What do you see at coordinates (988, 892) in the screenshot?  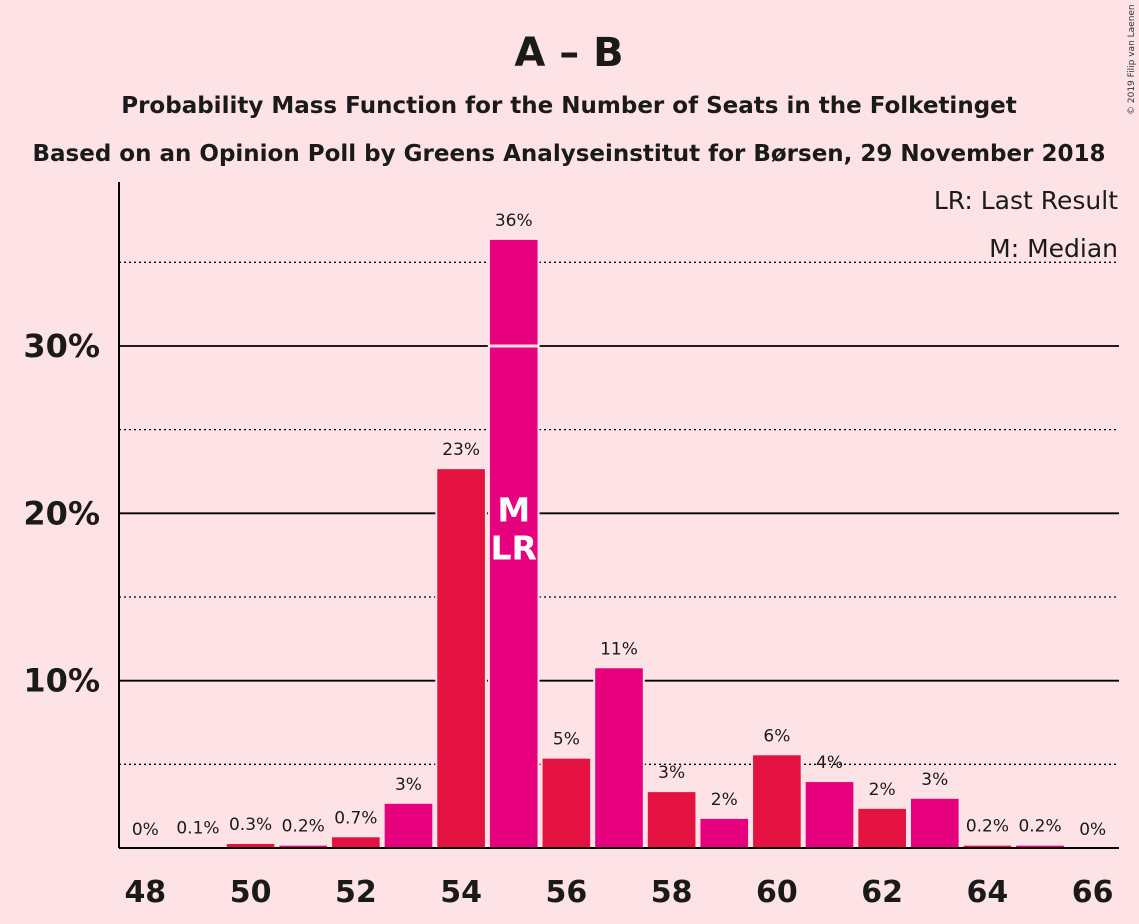 I see `x-tick-label: 64` at bounding box center [988, 892].